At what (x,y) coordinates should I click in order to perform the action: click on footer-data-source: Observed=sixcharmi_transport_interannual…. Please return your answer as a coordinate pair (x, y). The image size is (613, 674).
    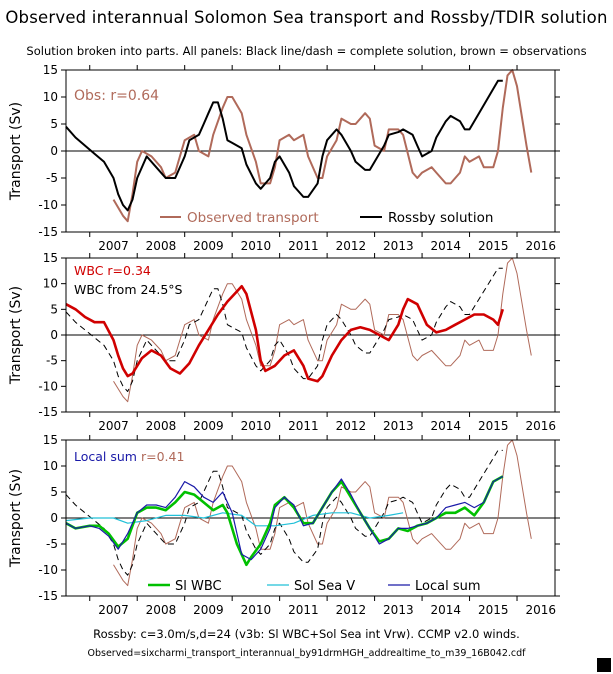
    Looking at the image, I should click on (306, 653).